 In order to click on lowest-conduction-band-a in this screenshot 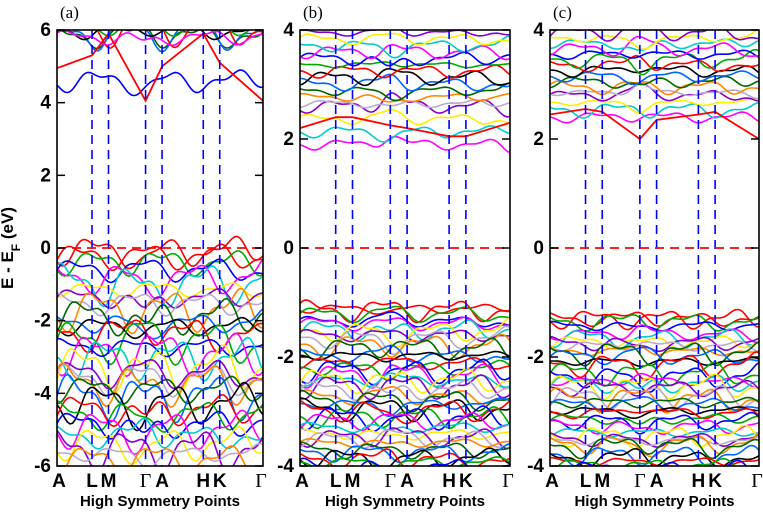, I will do `click(160, 67)`.